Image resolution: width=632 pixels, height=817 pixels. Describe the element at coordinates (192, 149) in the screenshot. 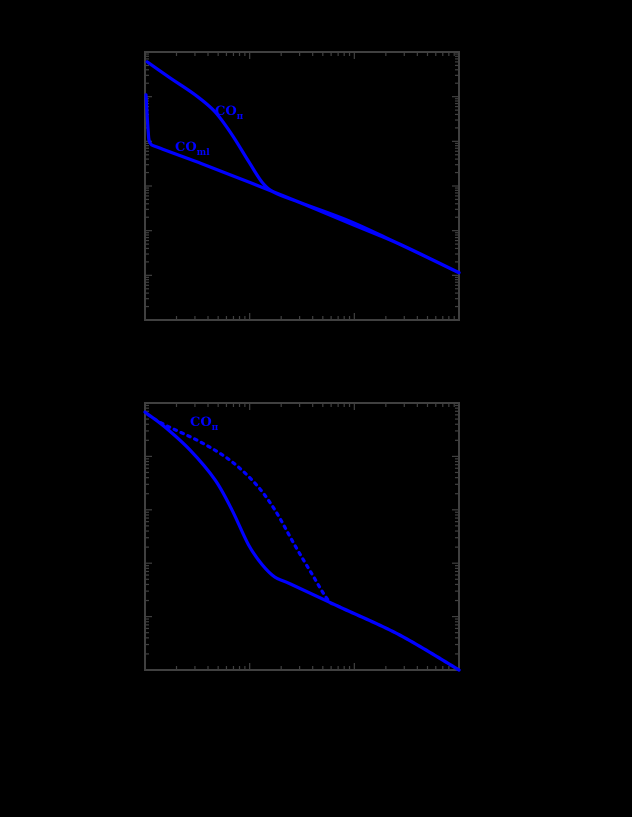

I see `curve-label: COml` at that location.